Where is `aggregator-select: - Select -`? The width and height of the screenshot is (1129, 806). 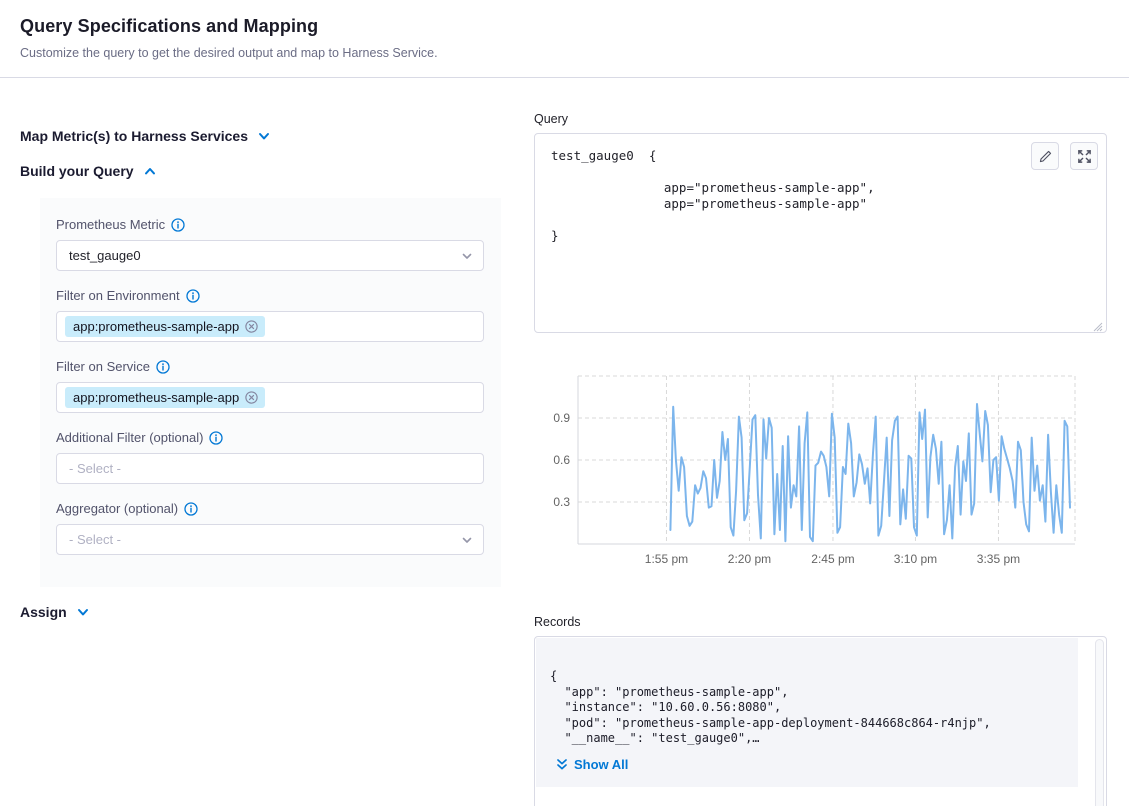 aggregator-select: - Select - is located at coordinates (270, 539).